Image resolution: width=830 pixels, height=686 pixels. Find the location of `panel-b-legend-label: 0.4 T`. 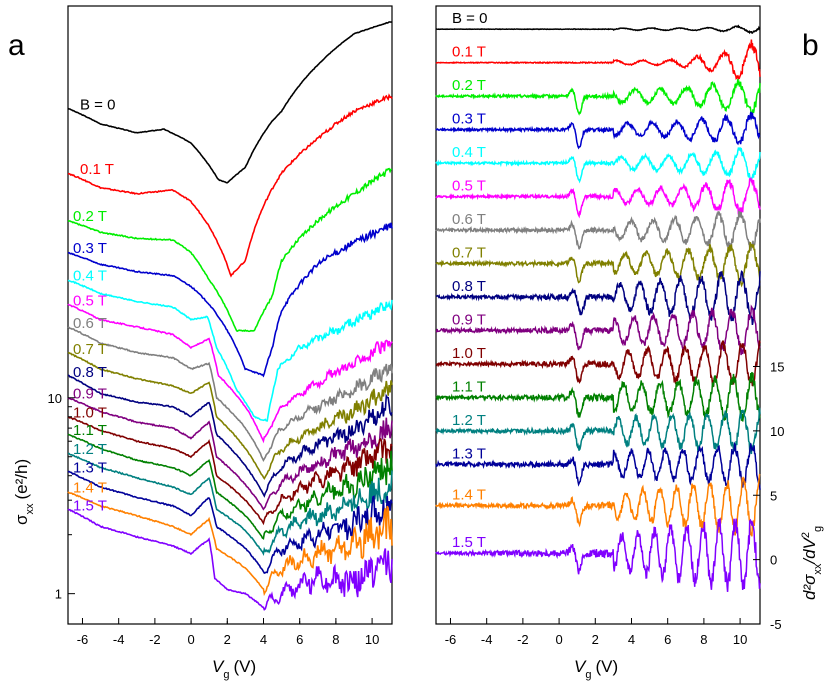

panel-b-legend-label: 0.4 T is located at coordinates (469, 152).